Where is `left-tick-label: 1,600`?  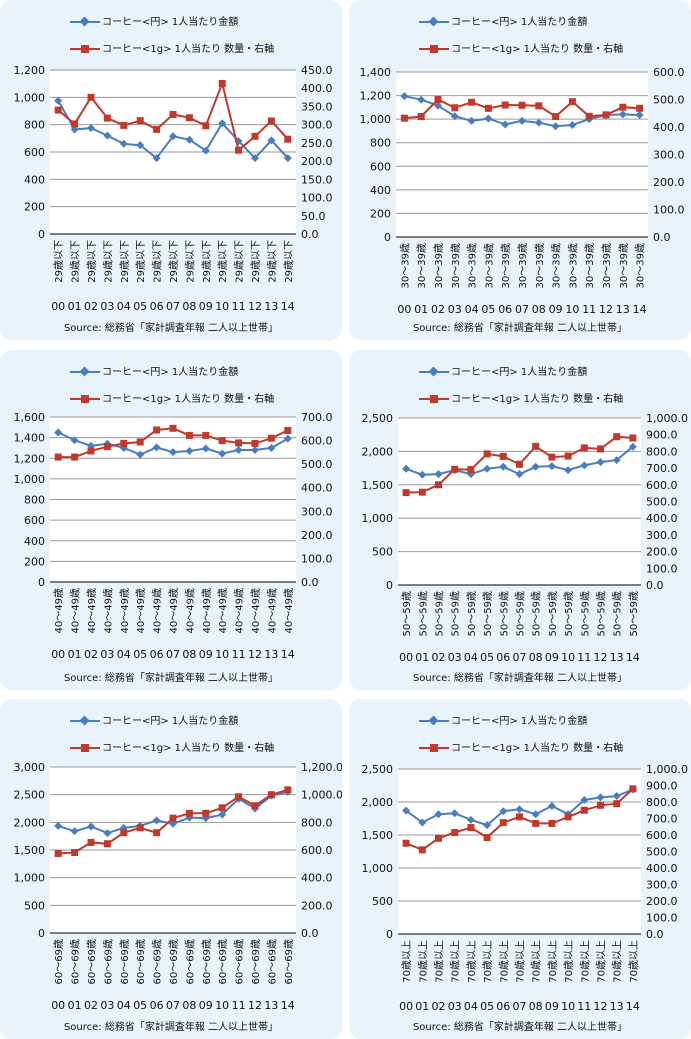
left-tick-label: 1,600 is located at coordinates (30, 417).